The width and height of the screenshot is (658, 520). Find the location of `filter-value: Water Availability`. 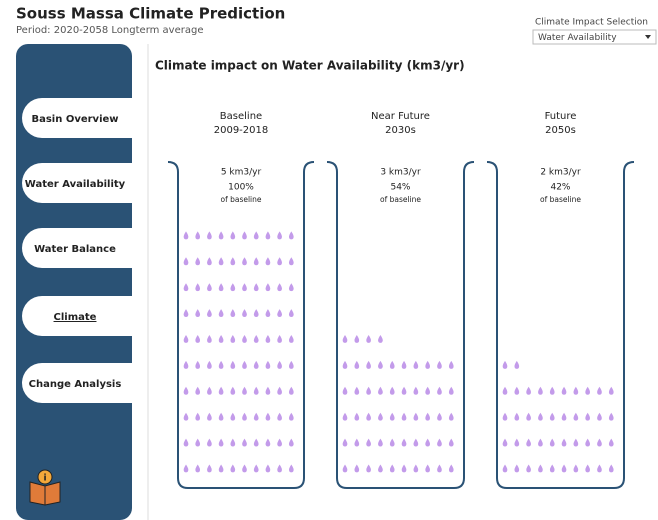

filter-value: Water Availability is located at coordinates (577, 38).